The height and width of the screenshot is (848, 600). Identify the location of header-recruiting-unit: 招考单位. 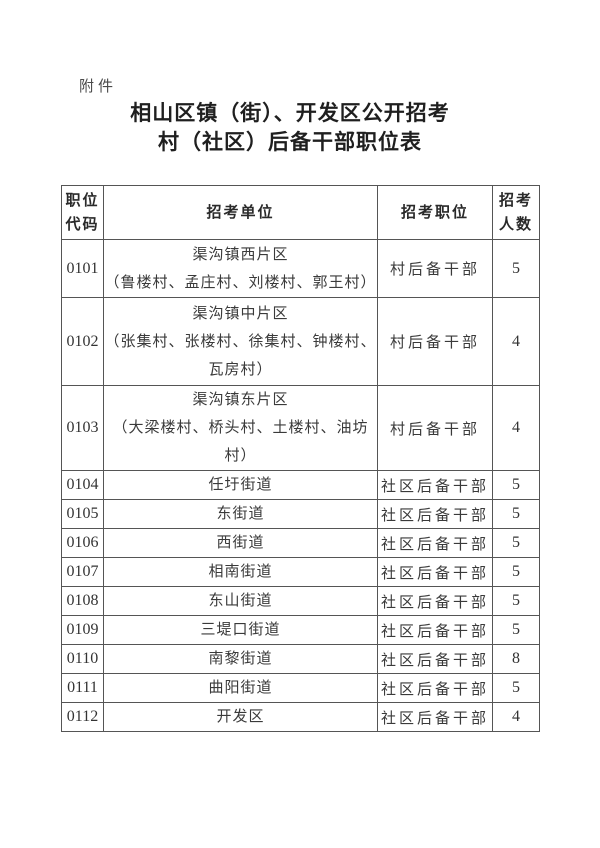
(240, 212).